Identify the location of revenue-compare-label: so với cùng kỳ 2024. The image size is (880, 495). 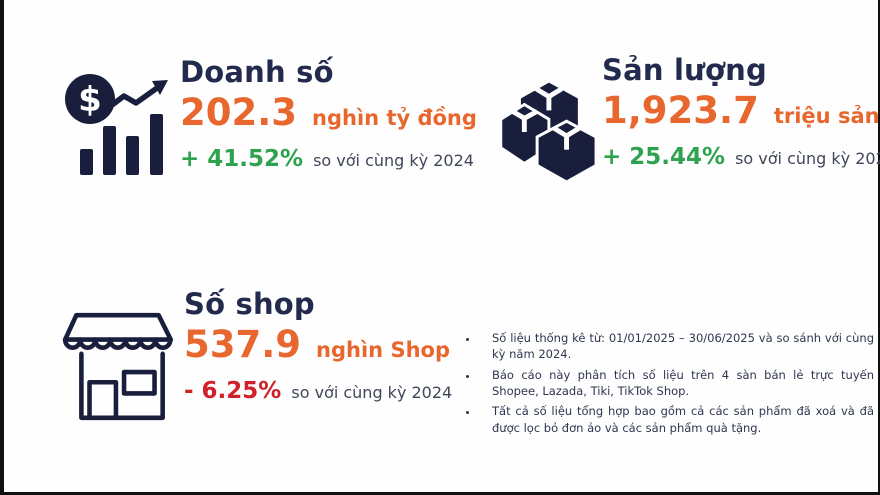
(393, 161).